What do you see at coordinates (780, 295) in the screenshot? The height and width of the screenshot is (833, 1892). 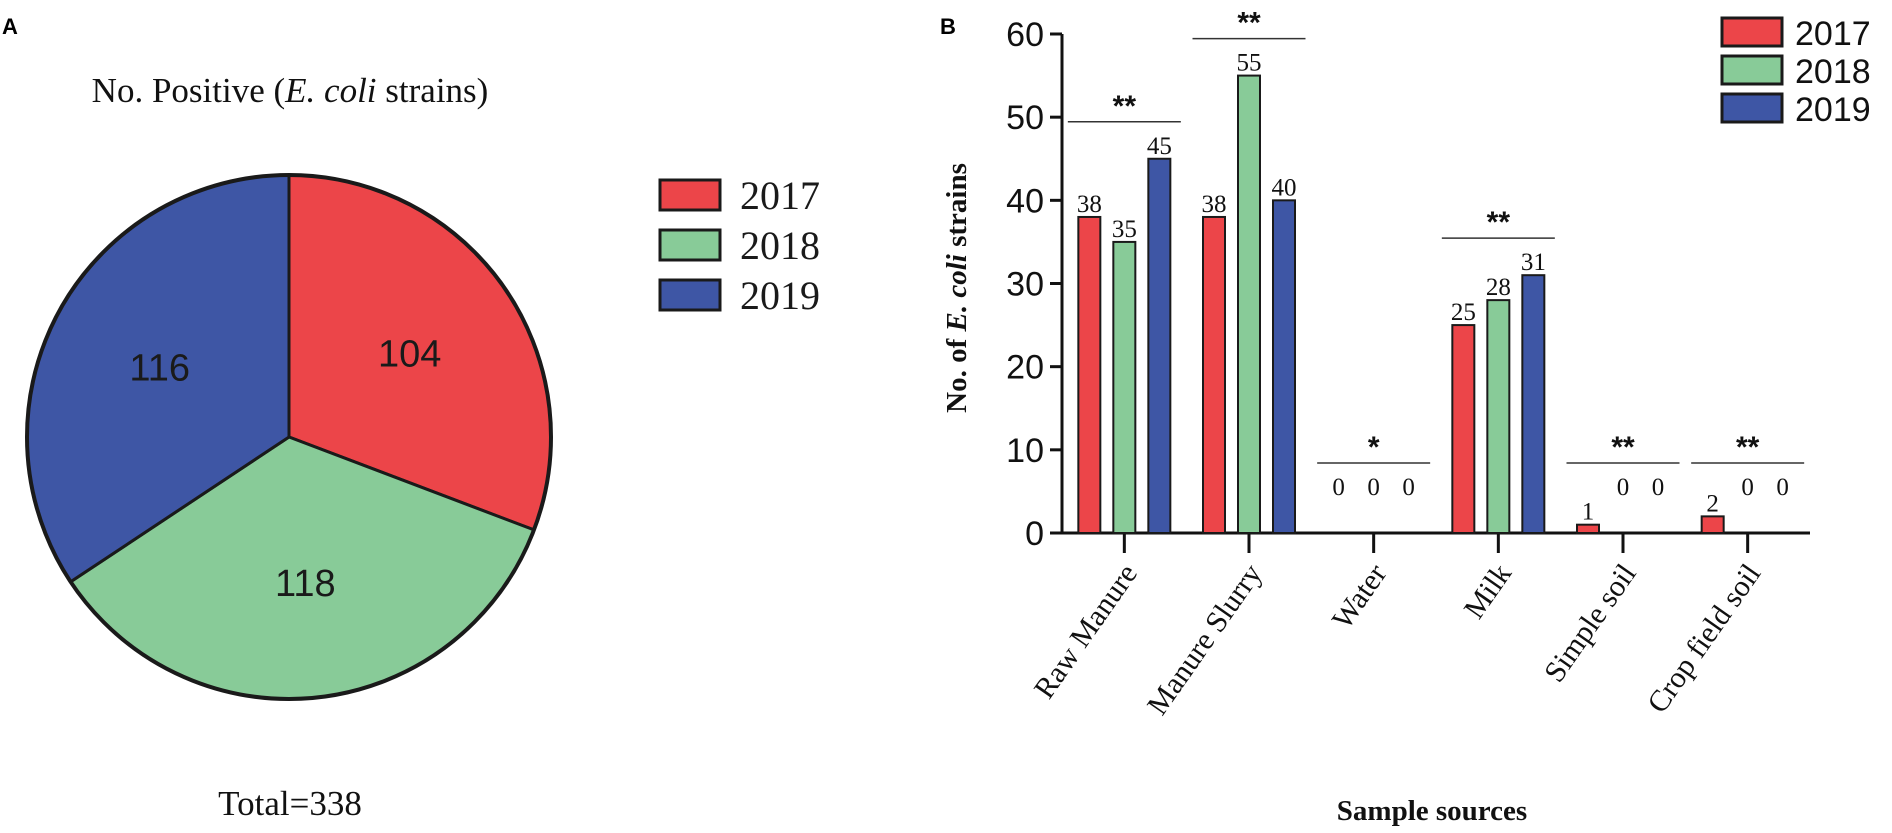 I see `pie-legend-label-2019: 2019` at bounding box center [780, 295].